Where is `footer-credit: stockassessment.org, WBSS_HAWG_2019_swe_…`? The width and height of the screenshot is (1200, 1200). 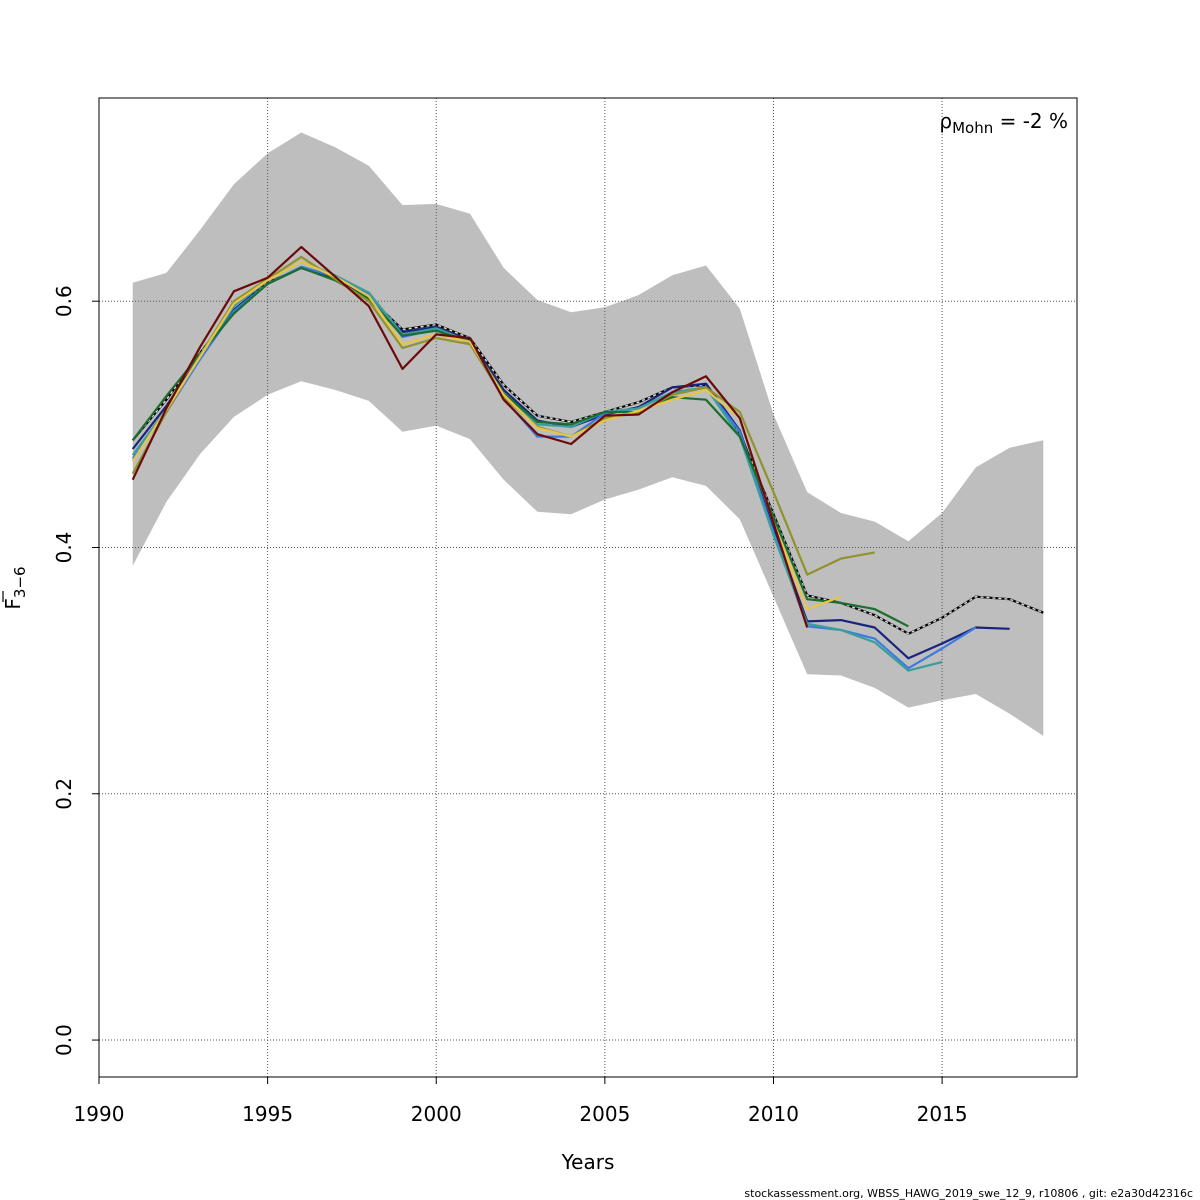
footer-credit: stockassessment.org, WBSS_HAWG_2019_swe_… is located at coordinates (968, 1193).